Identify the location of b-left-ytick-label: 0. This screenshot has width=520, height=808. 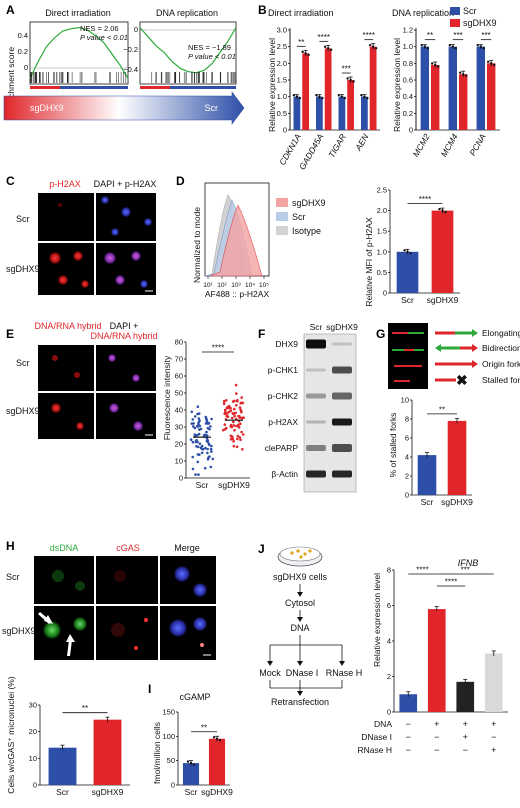
(285, 130).